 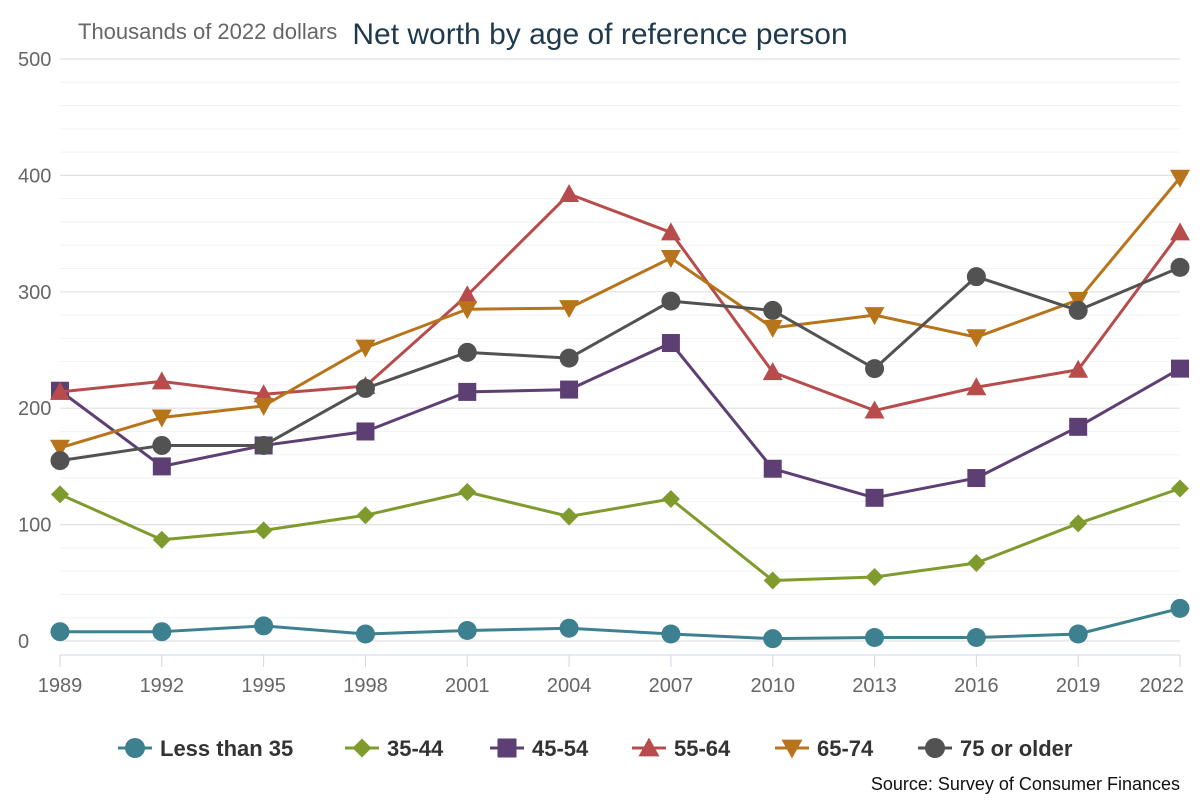 I want to click on x-tick-label: 2010, so click(x=772, y=686).